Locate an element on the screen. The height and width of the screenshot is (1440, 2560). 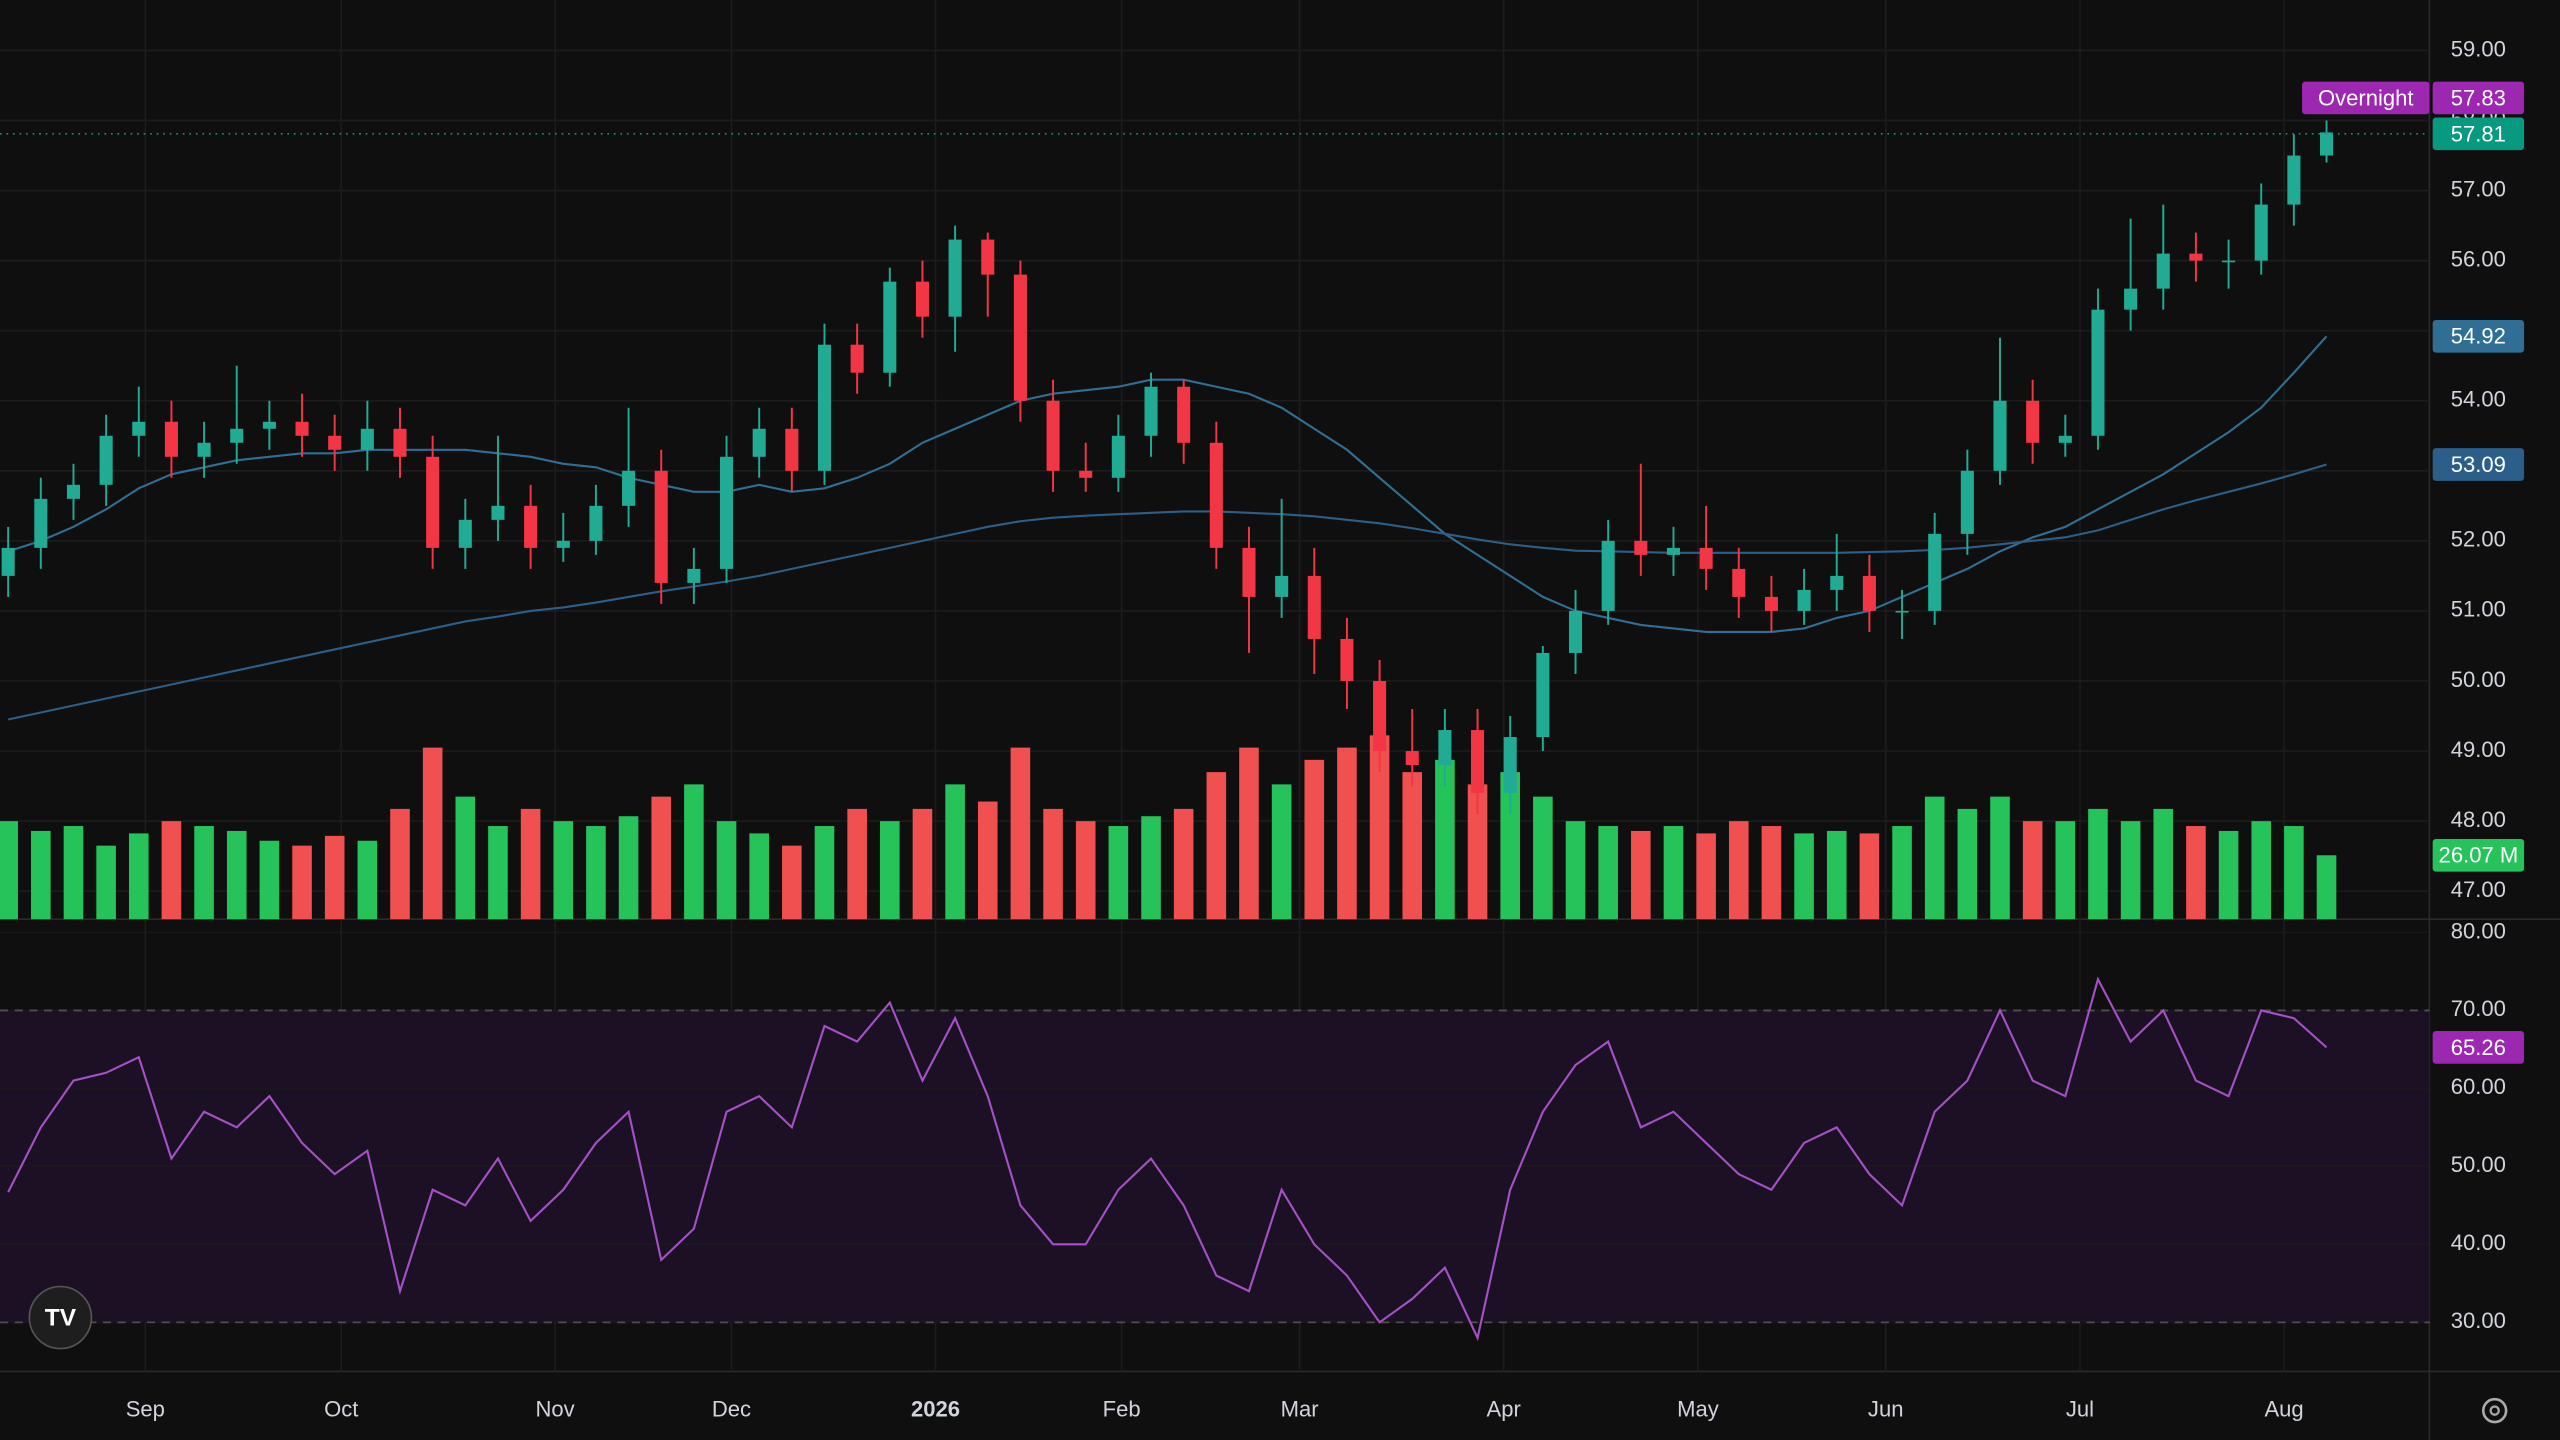
y-tick-label: 59.00 is located at coordinates (2478, 48).